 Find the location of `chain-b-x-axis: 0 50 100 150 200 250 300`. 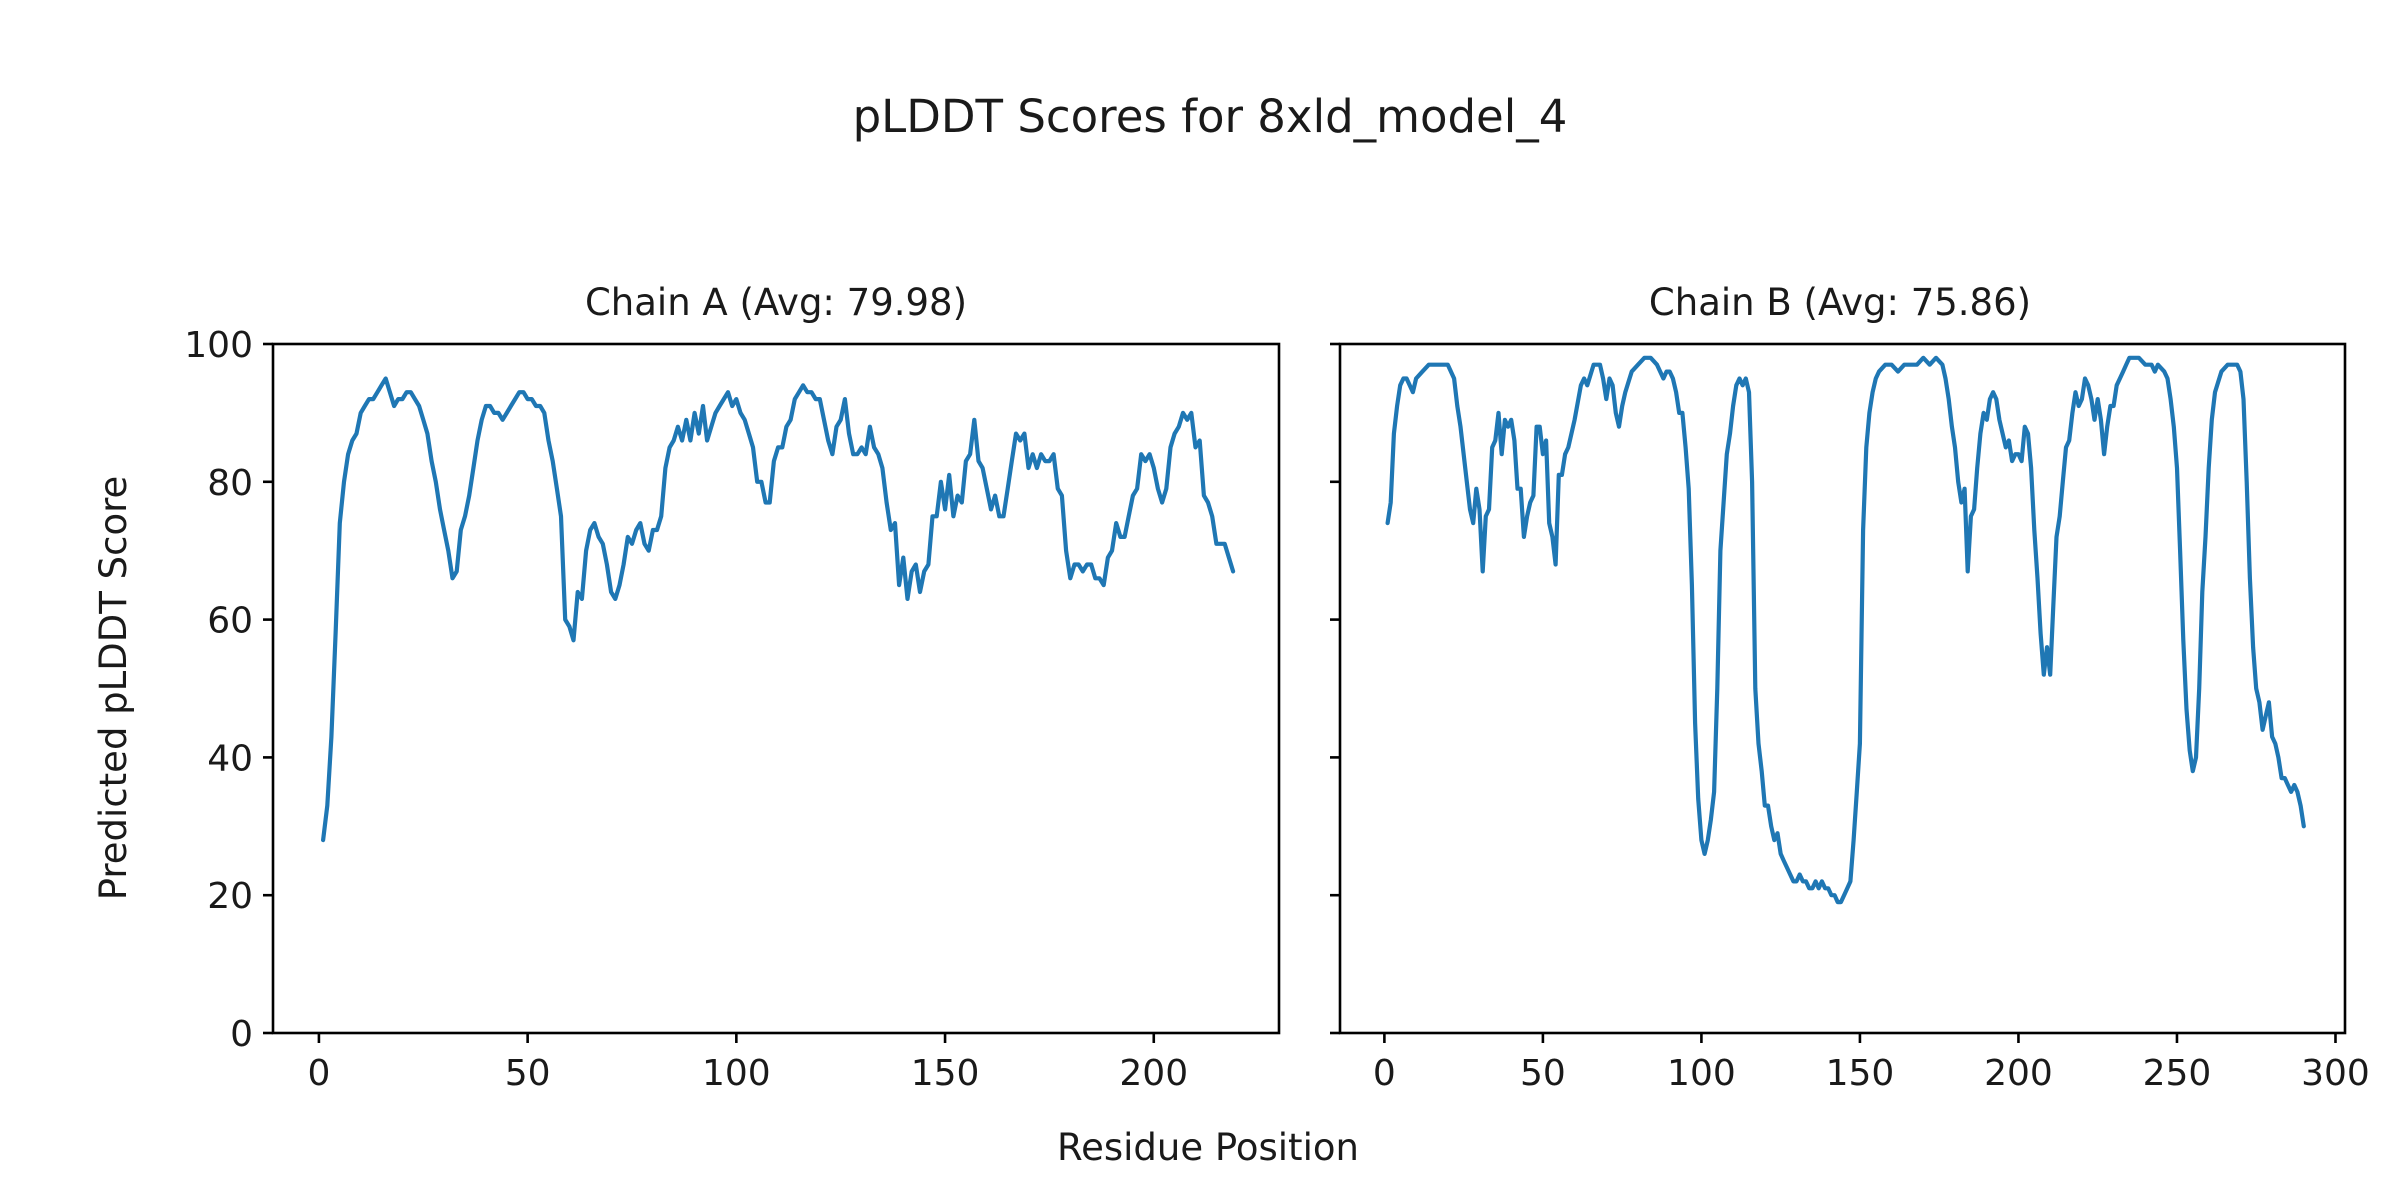

chain-b-x-axis: 0 50 100 150 200 250 300 is located at coordinates (1871, 1063).